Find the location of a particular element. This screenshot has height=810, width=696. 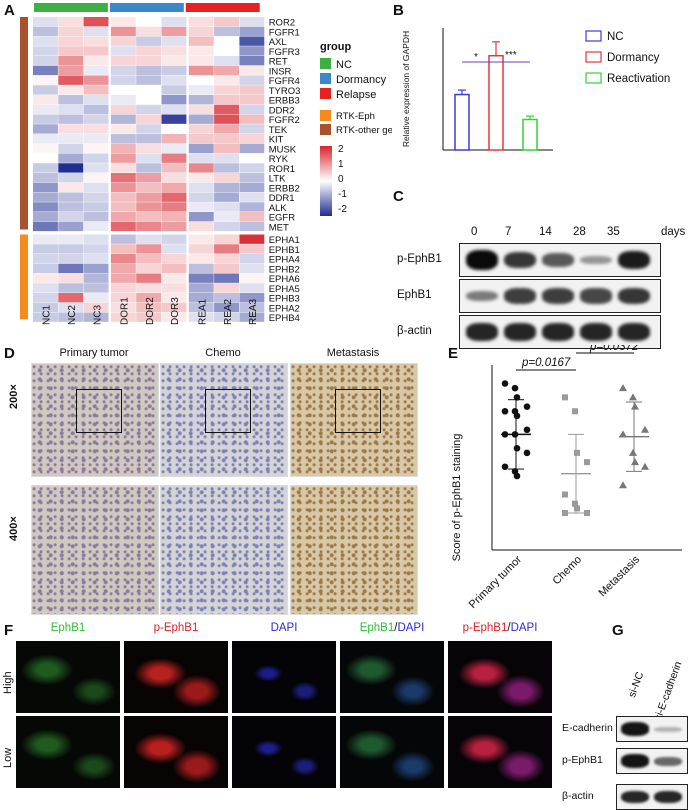

gene-label: FGFR4 is located at coordinates (284, 81).